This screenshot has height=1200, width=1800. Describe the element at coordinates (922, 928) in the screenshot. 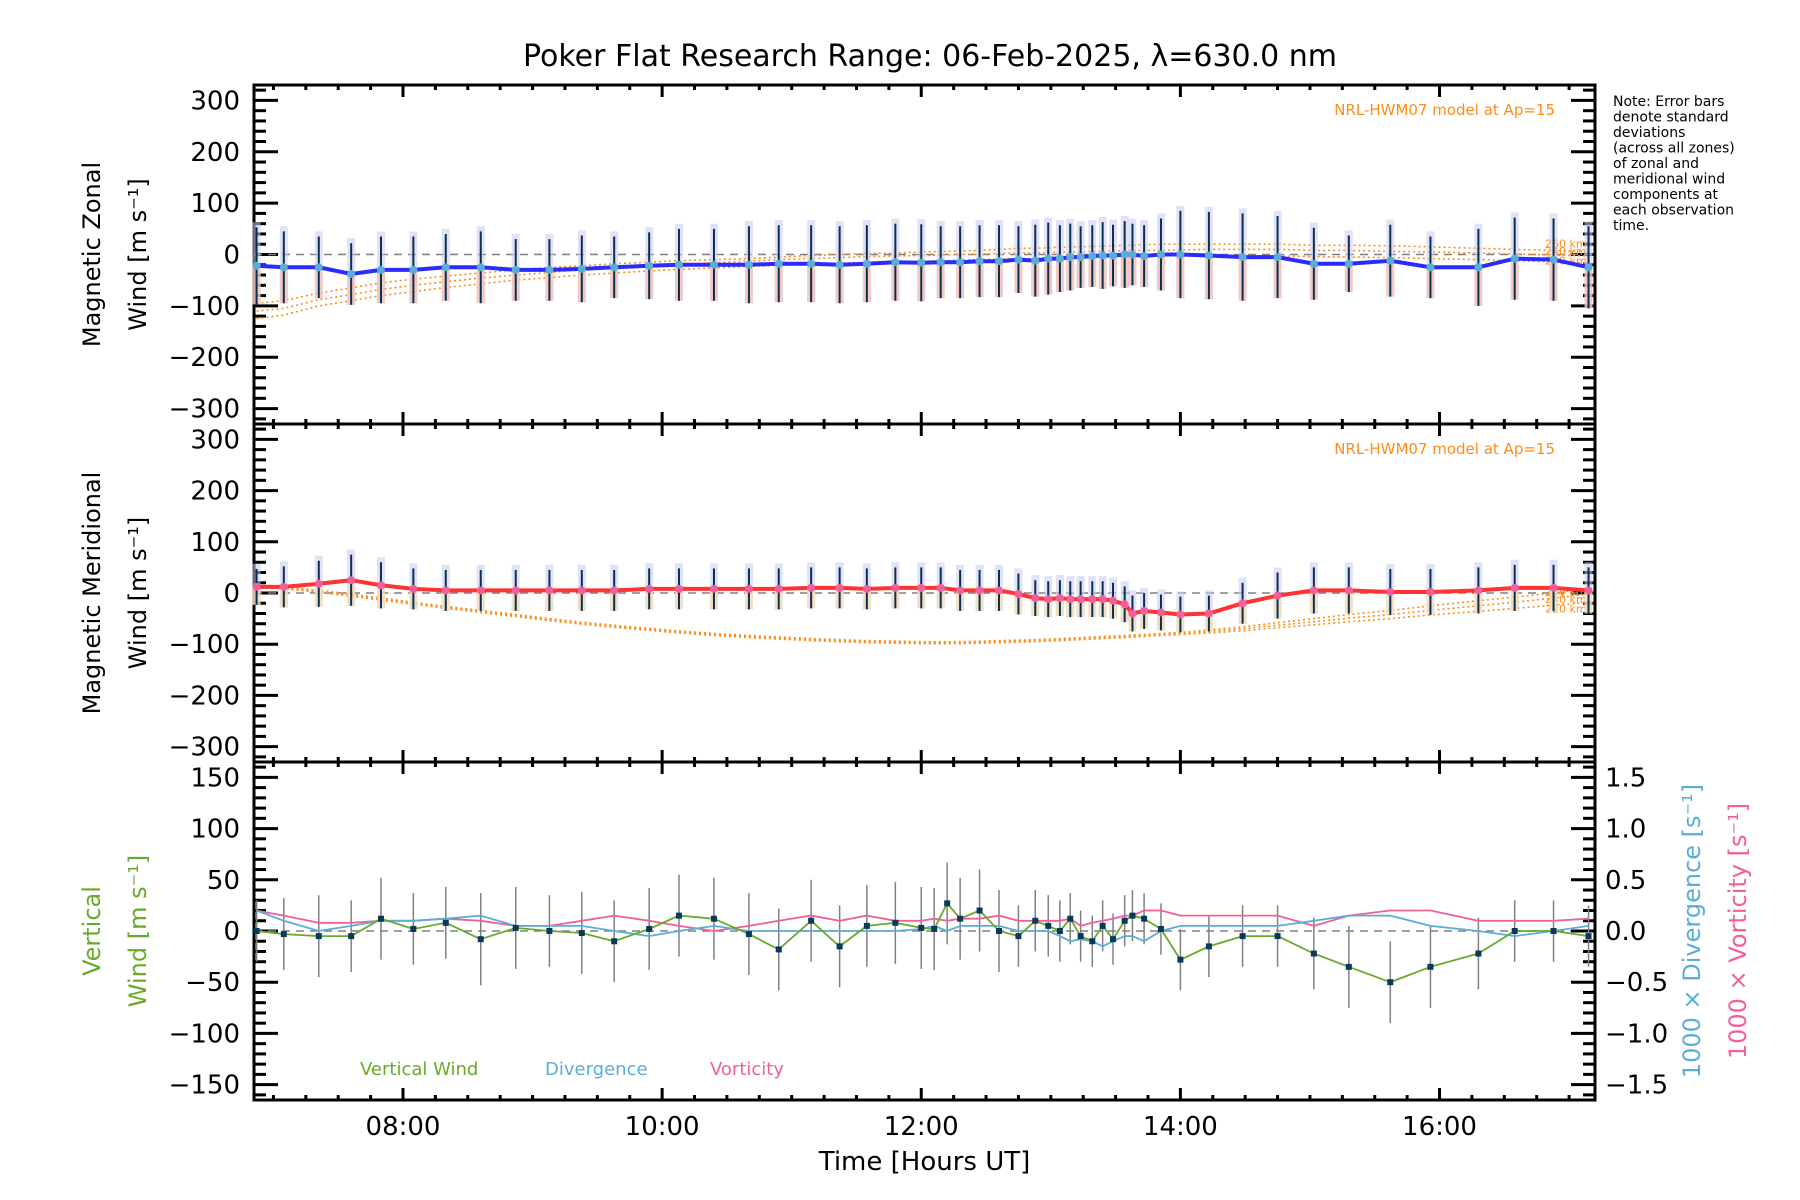

I see `divergence-line` at that location.